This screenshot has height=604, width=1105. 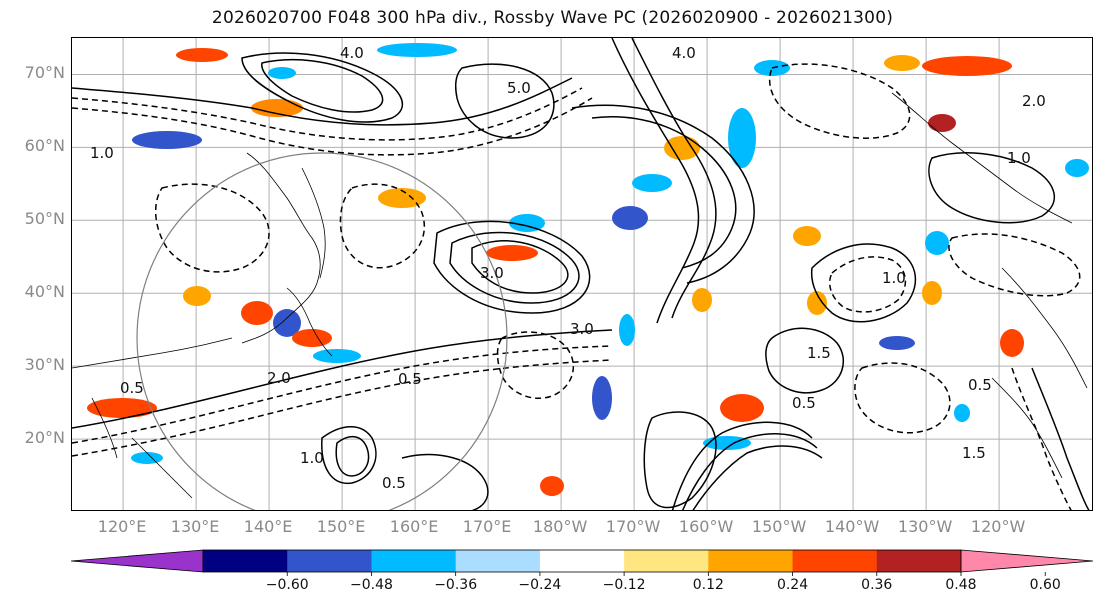 I want to click on colorbar, so click(x=582, y=562).